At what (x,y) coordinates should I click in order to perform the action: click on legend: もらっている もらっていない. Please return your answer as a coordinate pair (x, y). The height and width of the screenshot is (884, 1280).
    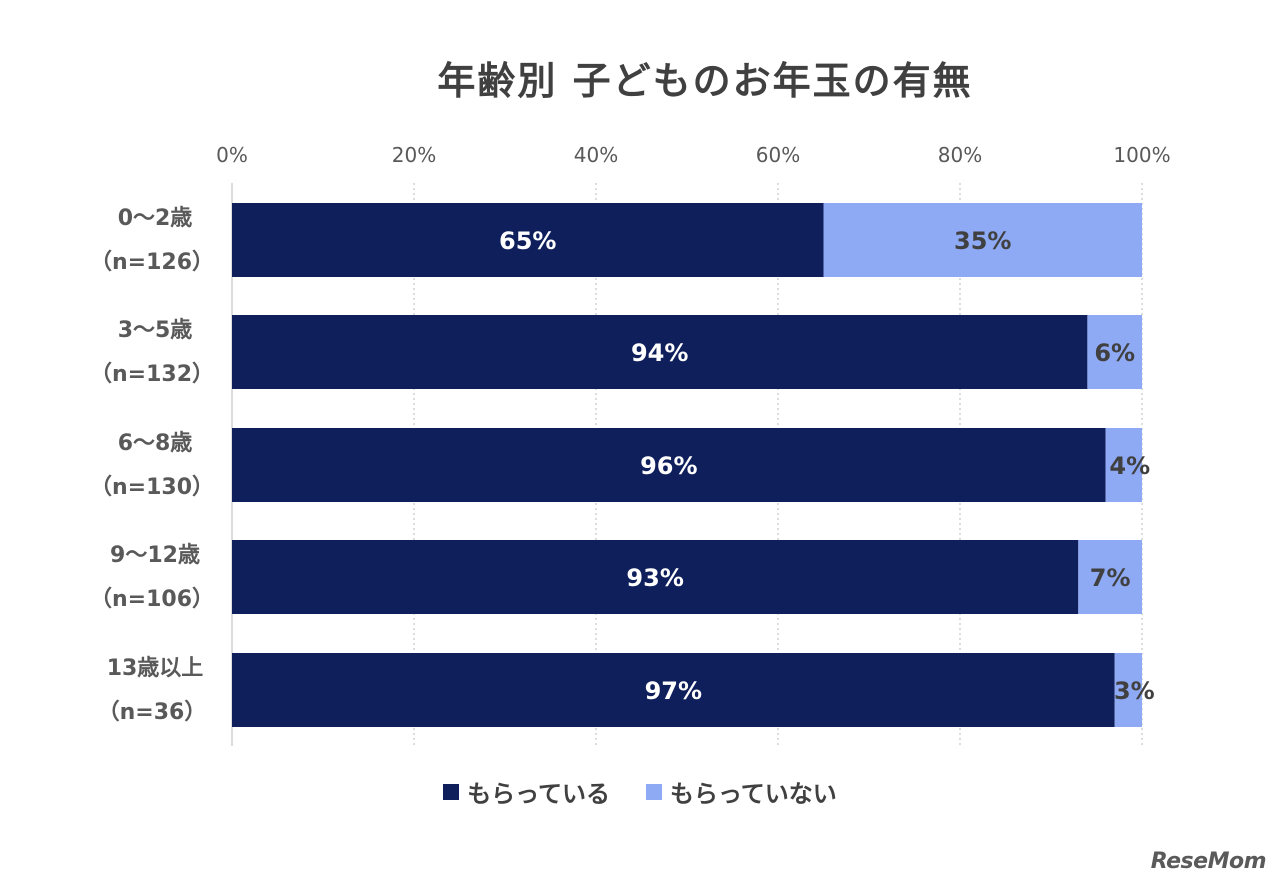
    Looking at the image, I should click on (640, 791).